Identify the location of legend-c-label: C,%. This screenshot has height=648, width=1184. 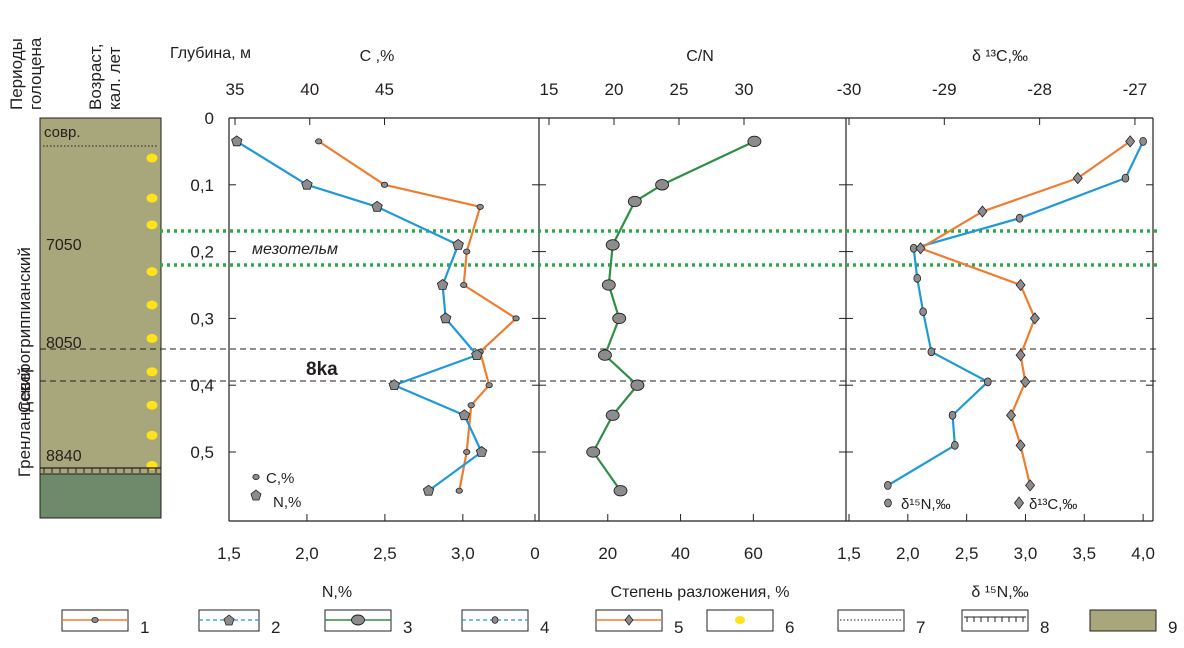
(280, 478).